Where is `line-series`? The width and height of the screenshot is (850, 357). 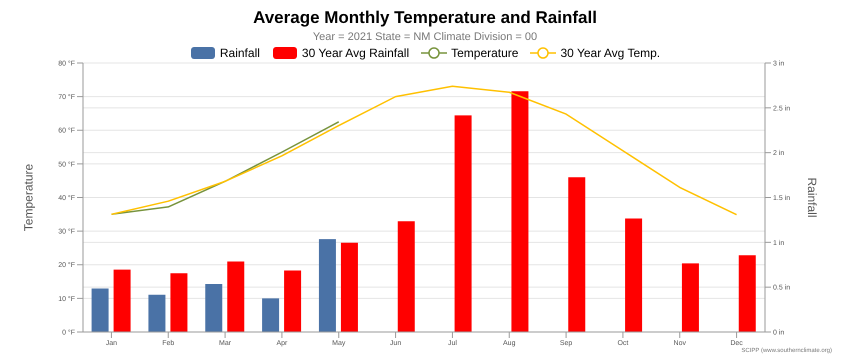 line-series is located at coordinates (225, 168).